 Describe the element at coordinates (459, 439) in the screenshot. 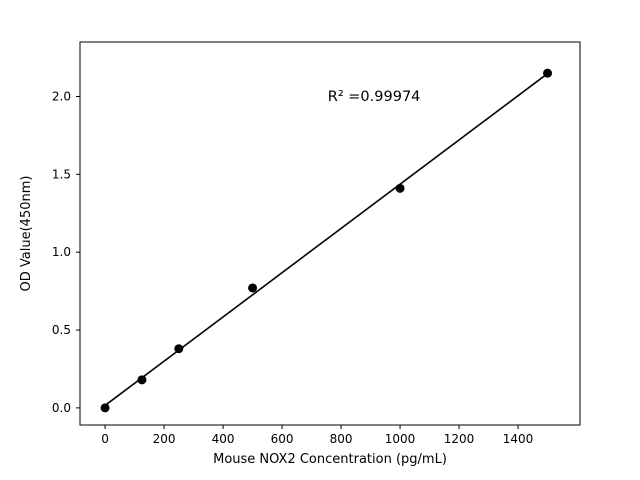

I see `x-tick-label: 1200` at that location.